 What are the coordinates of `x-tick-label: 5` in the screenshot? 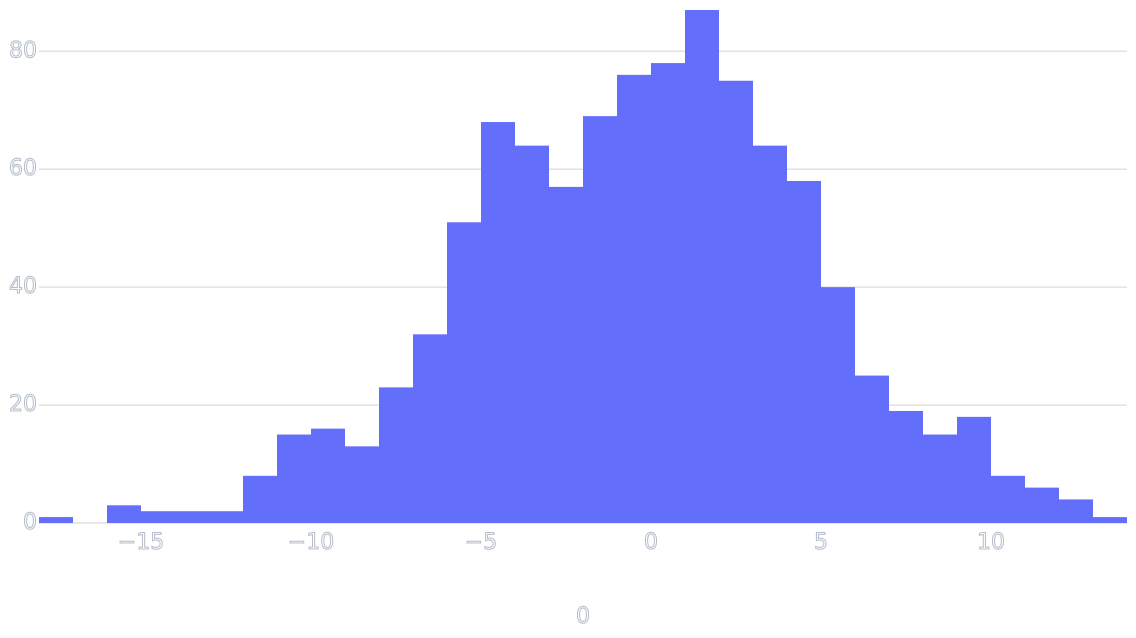 It's located at (821, 542).